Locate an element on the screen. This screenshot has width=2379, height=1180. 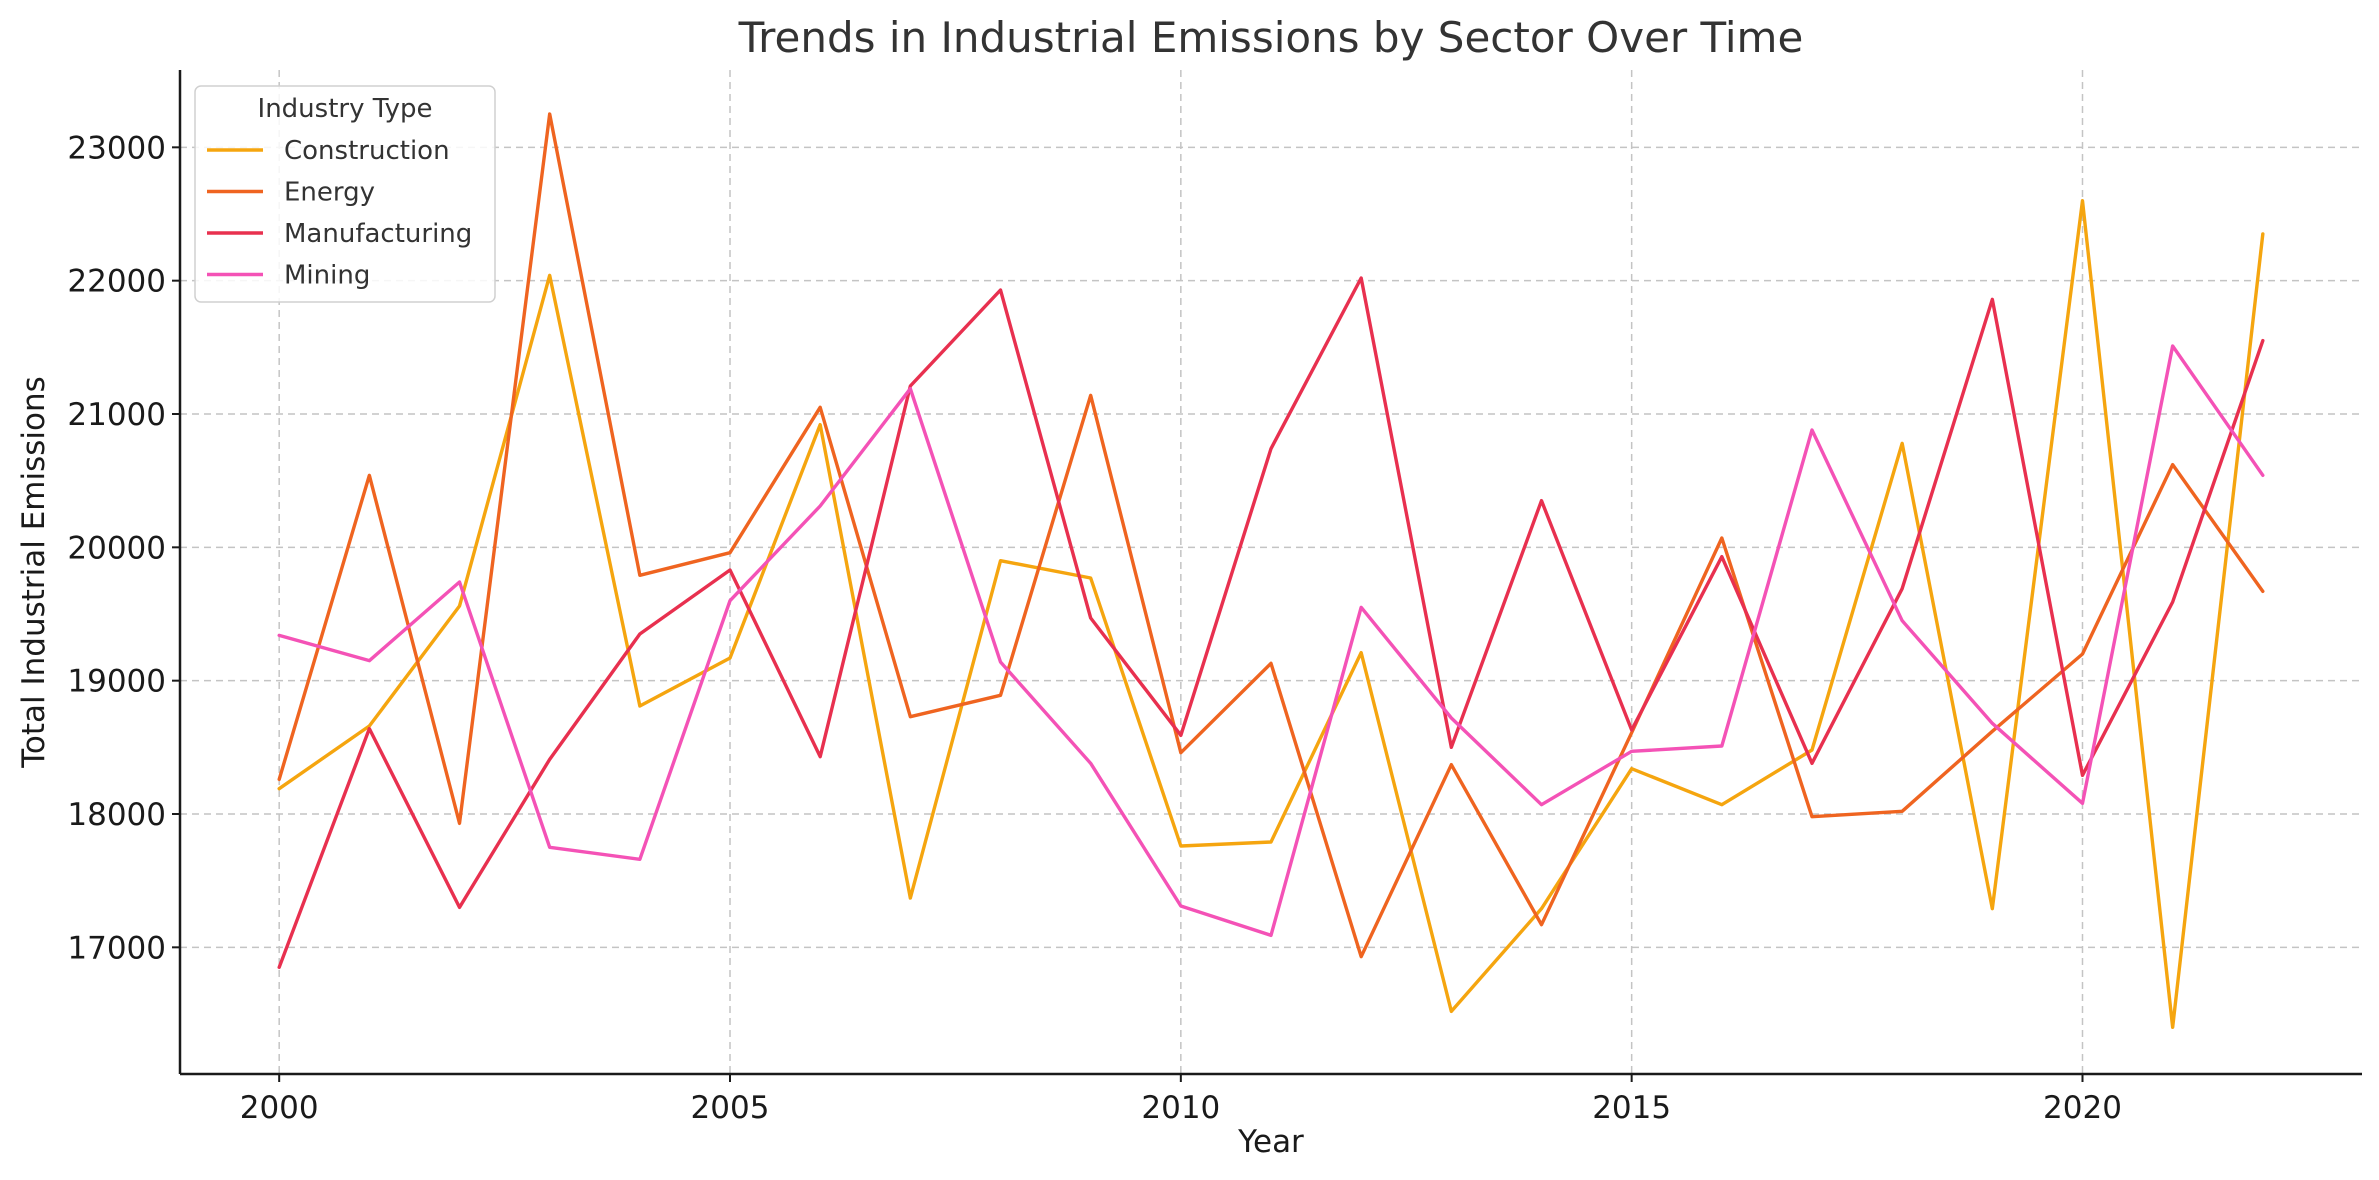
y-tick-label: 21000 is located at coordinates (116, 415).